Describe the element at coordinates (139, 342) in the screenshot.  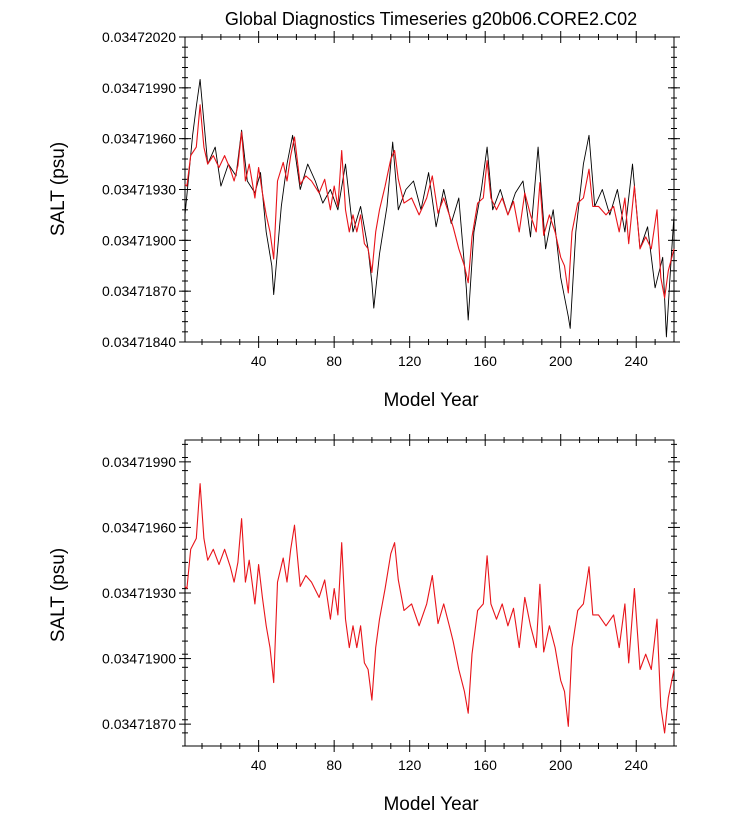
I see `y-tick-label: 0.03471840` at that location.